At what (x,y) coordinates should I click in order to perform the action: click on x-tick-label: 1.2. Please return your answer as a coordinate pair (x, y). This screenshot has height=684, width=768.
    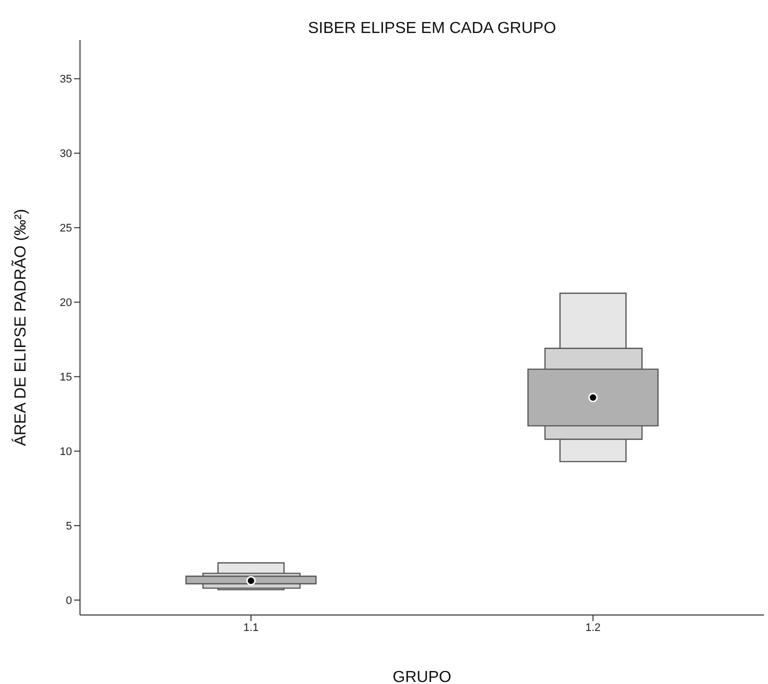
    Looking at the image, I should click on (593, 628).